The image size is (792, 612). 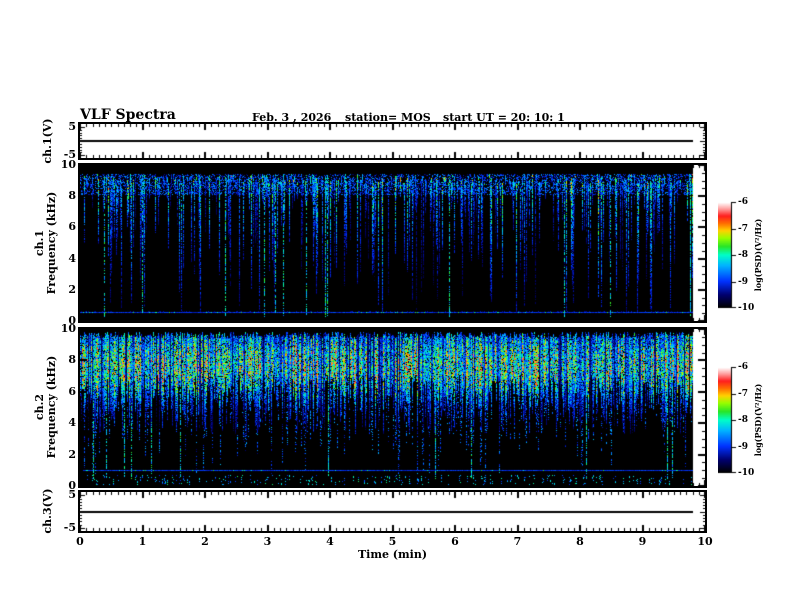 What do you see at coordinates (128, 115) in the screenshot?
I see `figure-title: VLF Spectra` at bounding box center [128, 115].